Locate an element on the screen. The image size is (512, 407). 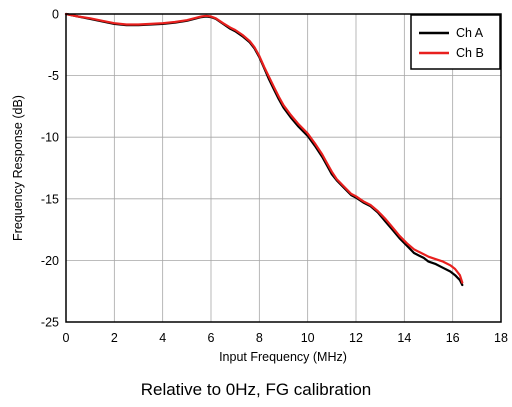
x-tick-label: 18 is located at coordinates (501, 338).